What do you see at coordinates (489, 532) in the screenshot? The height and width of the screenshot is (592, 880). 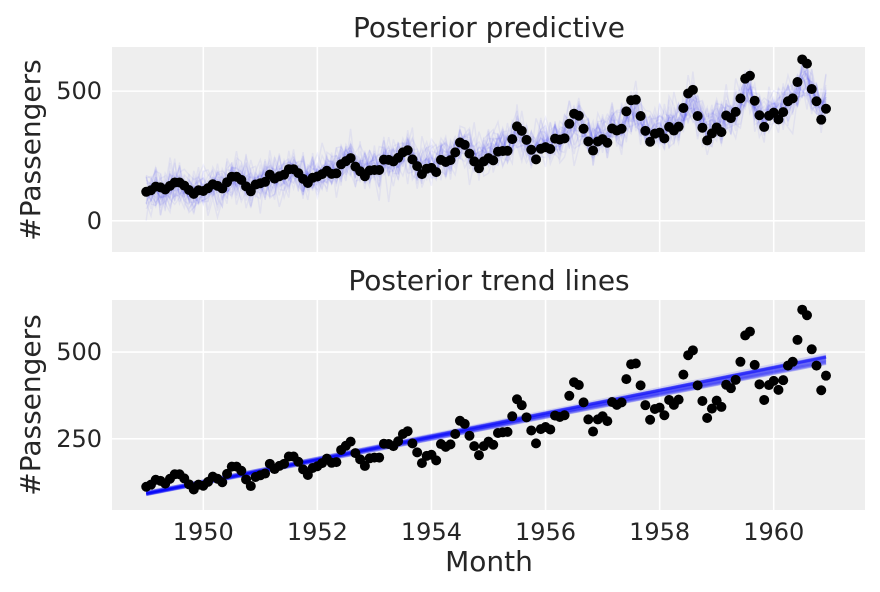 I see `x-tick-labels: 1950 1952 1954 1956 1958 1960` at bounding box center [489, 532].